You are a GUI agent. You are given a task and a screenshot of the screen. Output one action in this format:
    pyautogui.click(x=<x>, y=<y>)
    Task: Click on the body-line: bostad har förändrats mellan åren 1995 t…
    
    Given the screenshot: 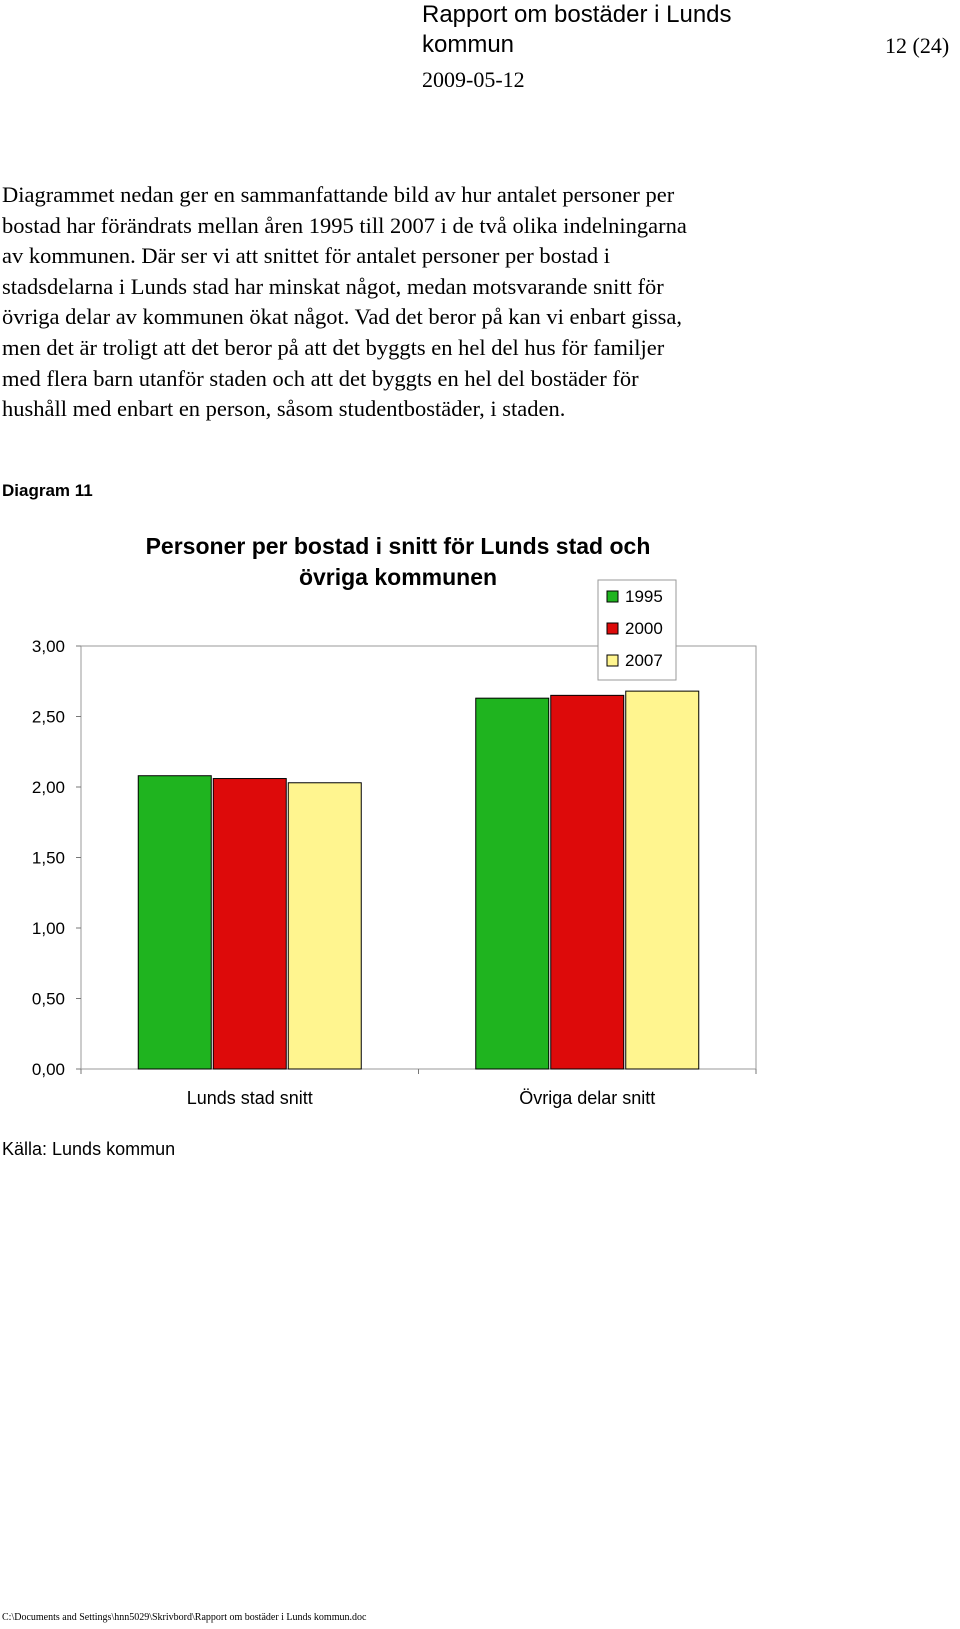 What is the action you would take?
    pyautogui.click(x=344, y=225)
    